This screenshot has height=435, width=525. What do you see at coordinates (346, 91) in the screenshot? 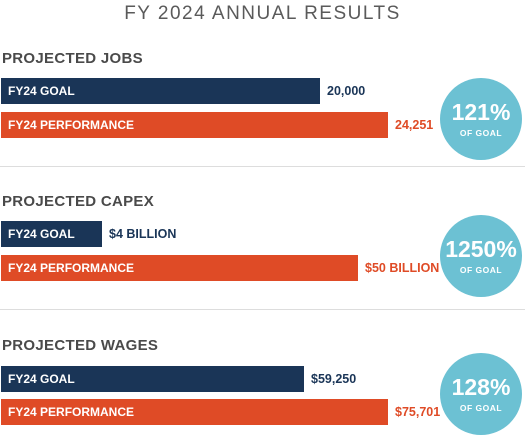
I see `goal-value: 20,000` at bounding box center [346, 91].